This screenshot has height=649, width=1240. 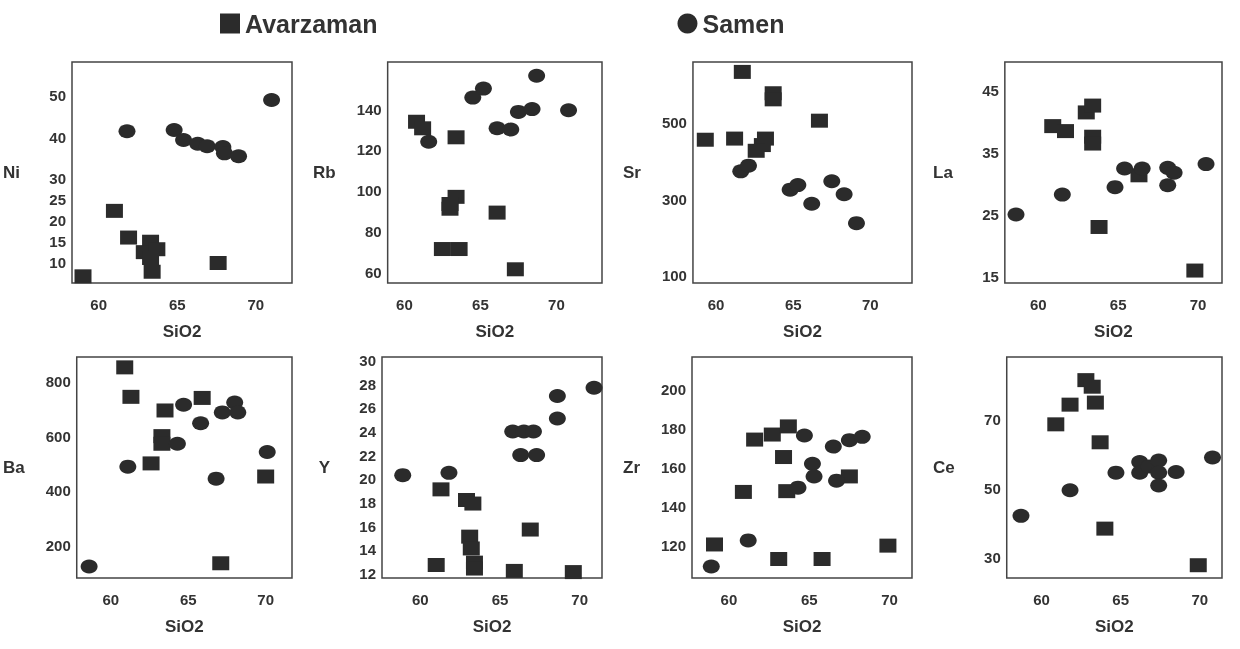 I want to click on y-tick-label: 15, so click(x=57, y=241).